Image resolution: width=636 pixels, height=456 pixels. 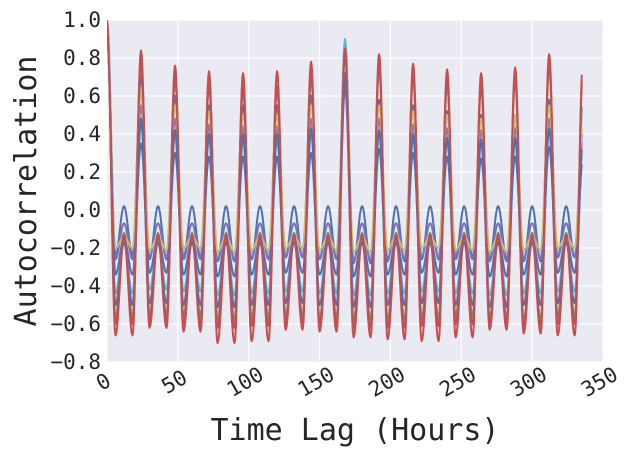 I want to click on y-tick-label: 0.2, so click(x=82, y=172).